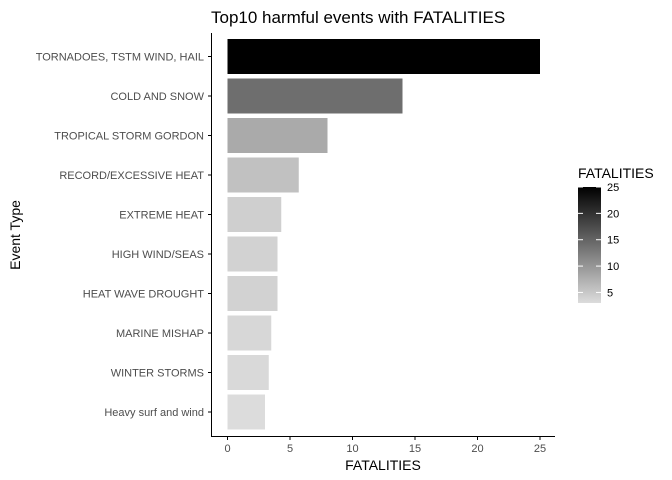  I want to click on legend-tick-label: 25, so click(613, 188).